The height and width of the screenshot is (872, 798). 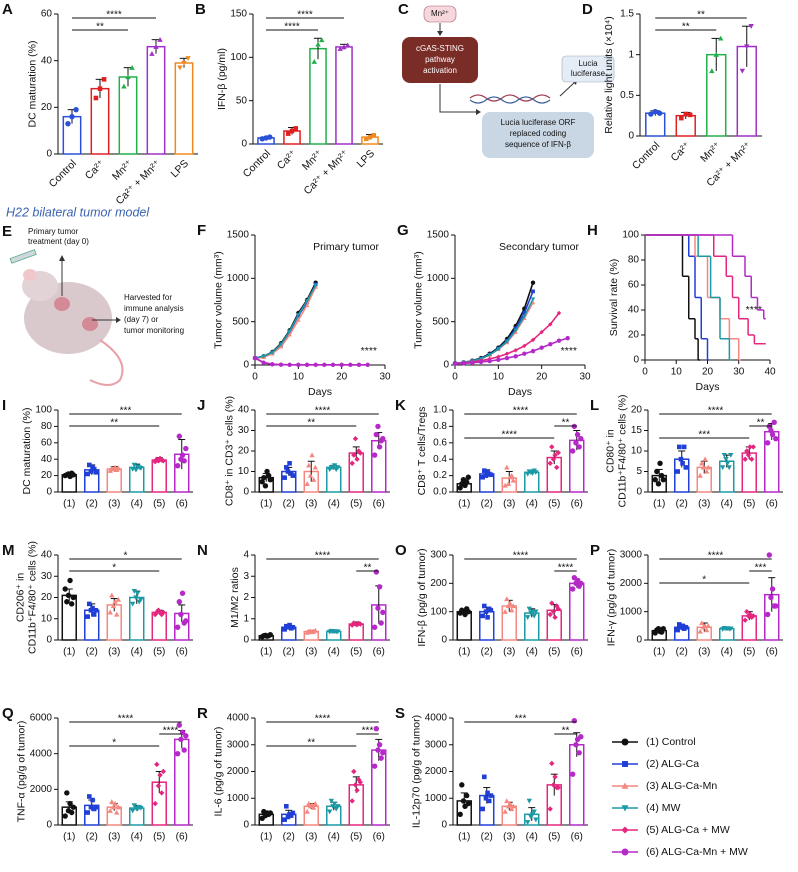 What do you see at coordinates (625, 742) in the screenshot?
I see `legend-marker` at bounding box center [625, 742].